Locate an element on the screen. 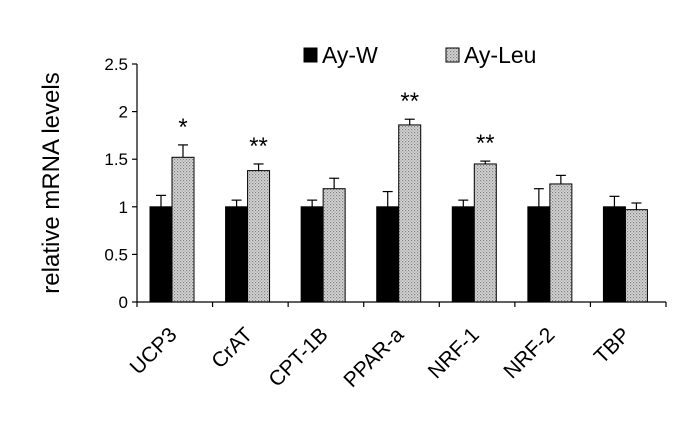 Image resolution: width=685 pixels, height=431 pixels. y-tick-label: 1.5 is located at coordinates (116, 159).